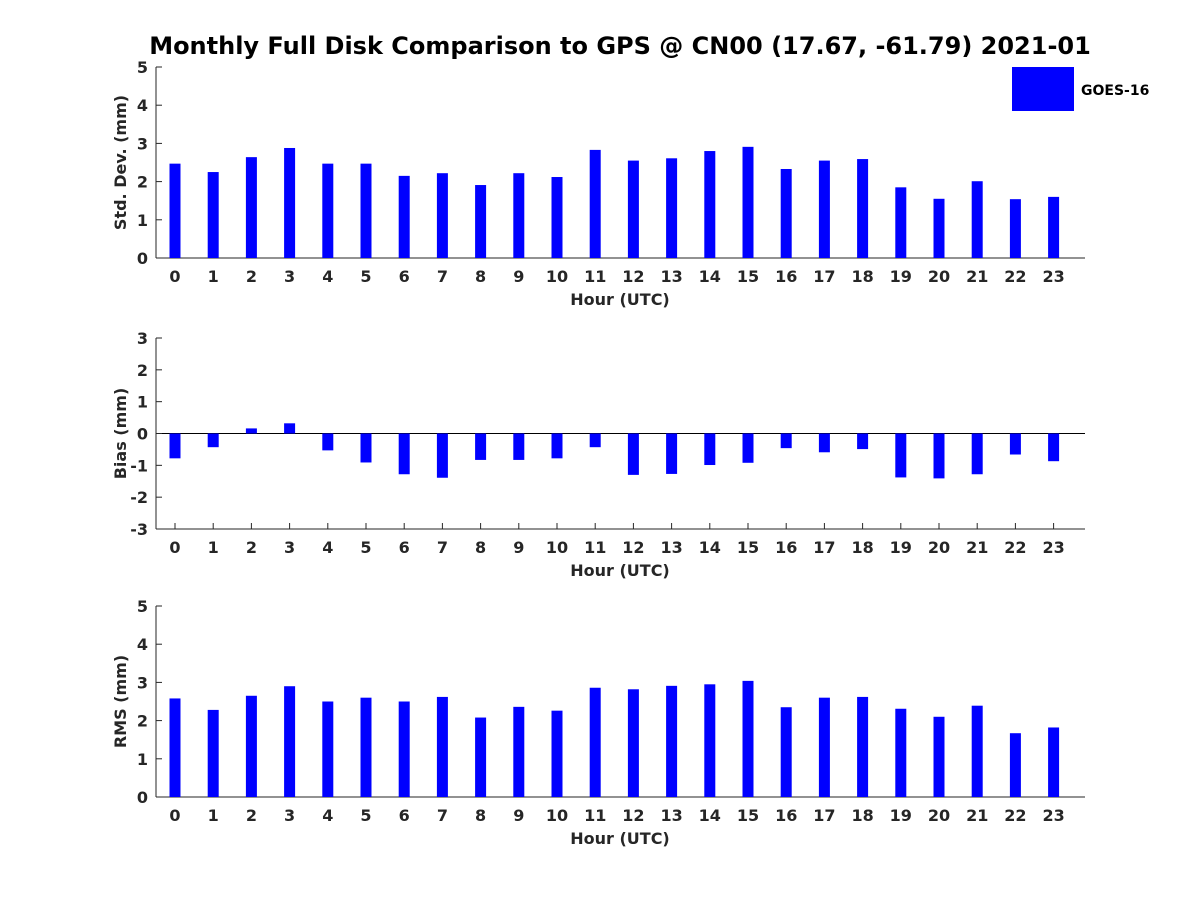 This screenshot has width=1200, height=900. What do you see at coordinates (1115, 91) in the screenshot?
I see `legend-label-goes-16: GOES-16` at bounding box center [1115, 91].